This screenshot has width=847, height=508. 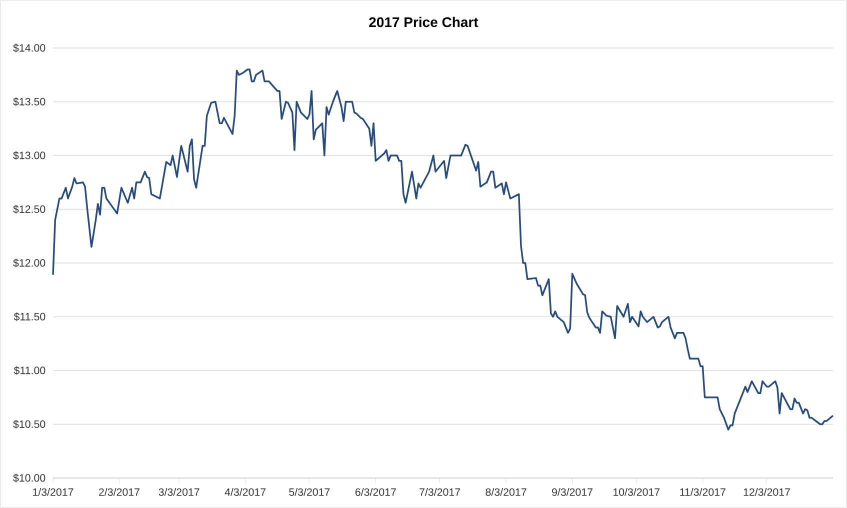 I want to click on y-tick-label: $12.50, so click(x=29, y=209).